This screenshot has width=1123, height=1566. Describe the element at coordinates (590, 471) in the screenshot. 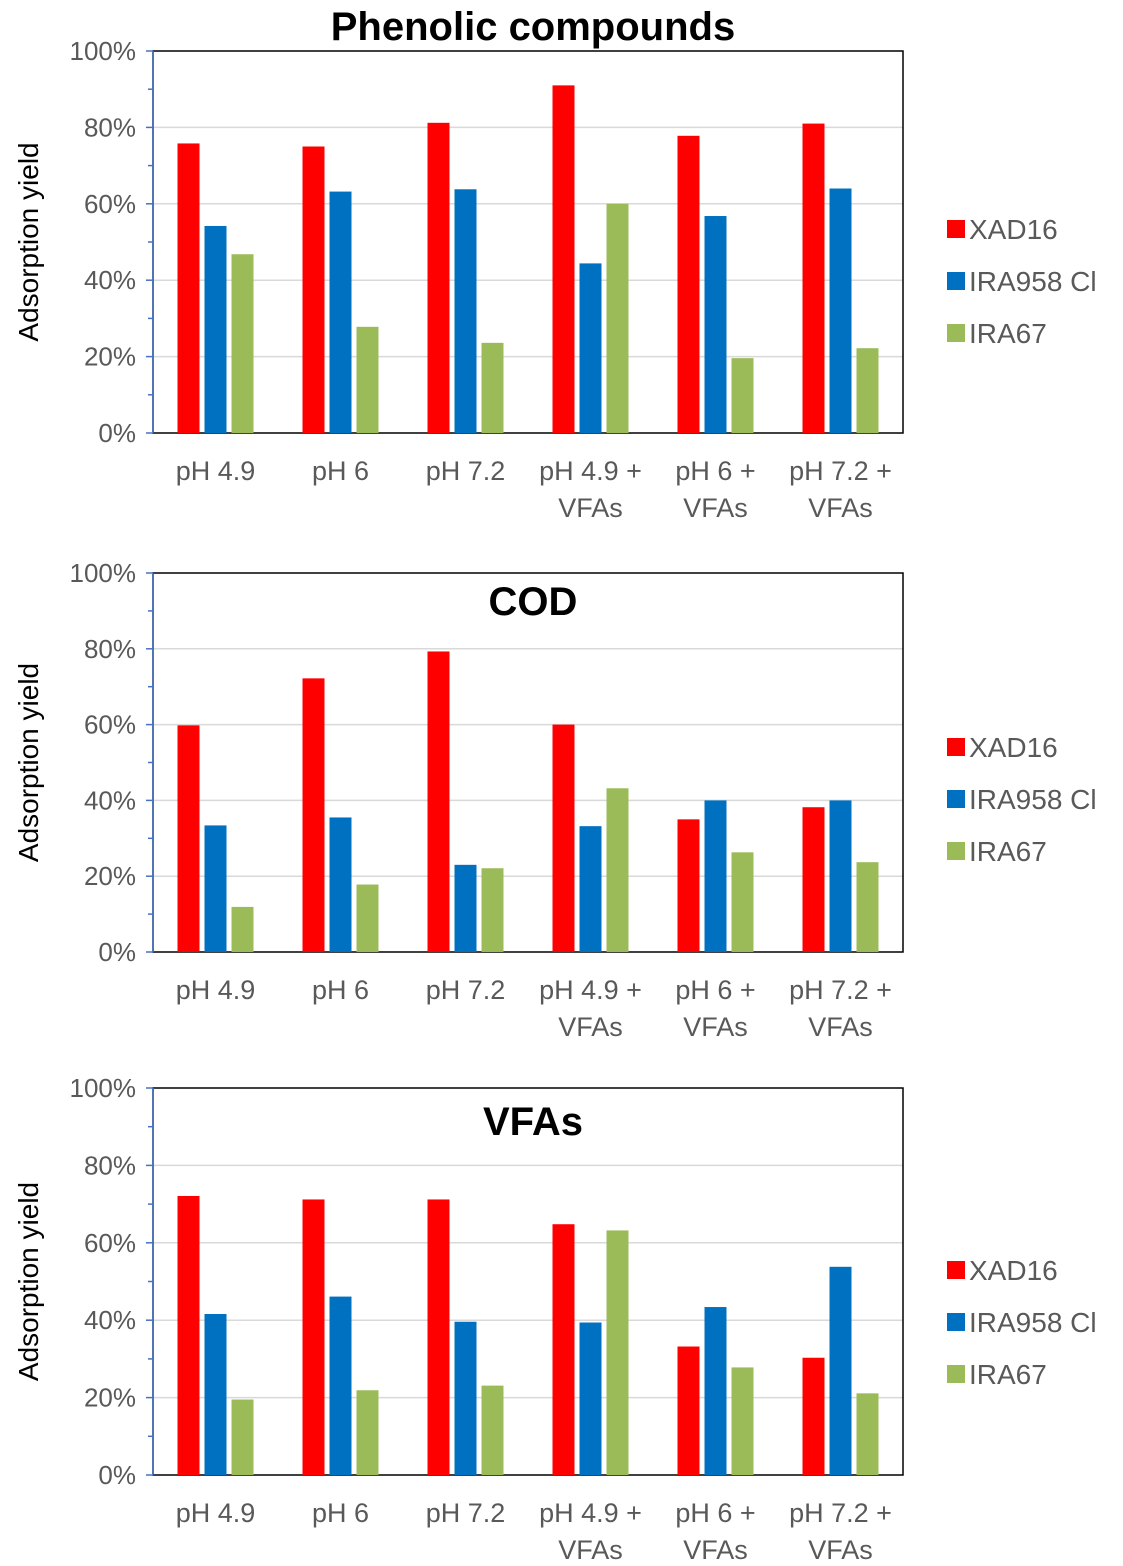

I see `x-tick-label: pH 4.9 +` at that location.